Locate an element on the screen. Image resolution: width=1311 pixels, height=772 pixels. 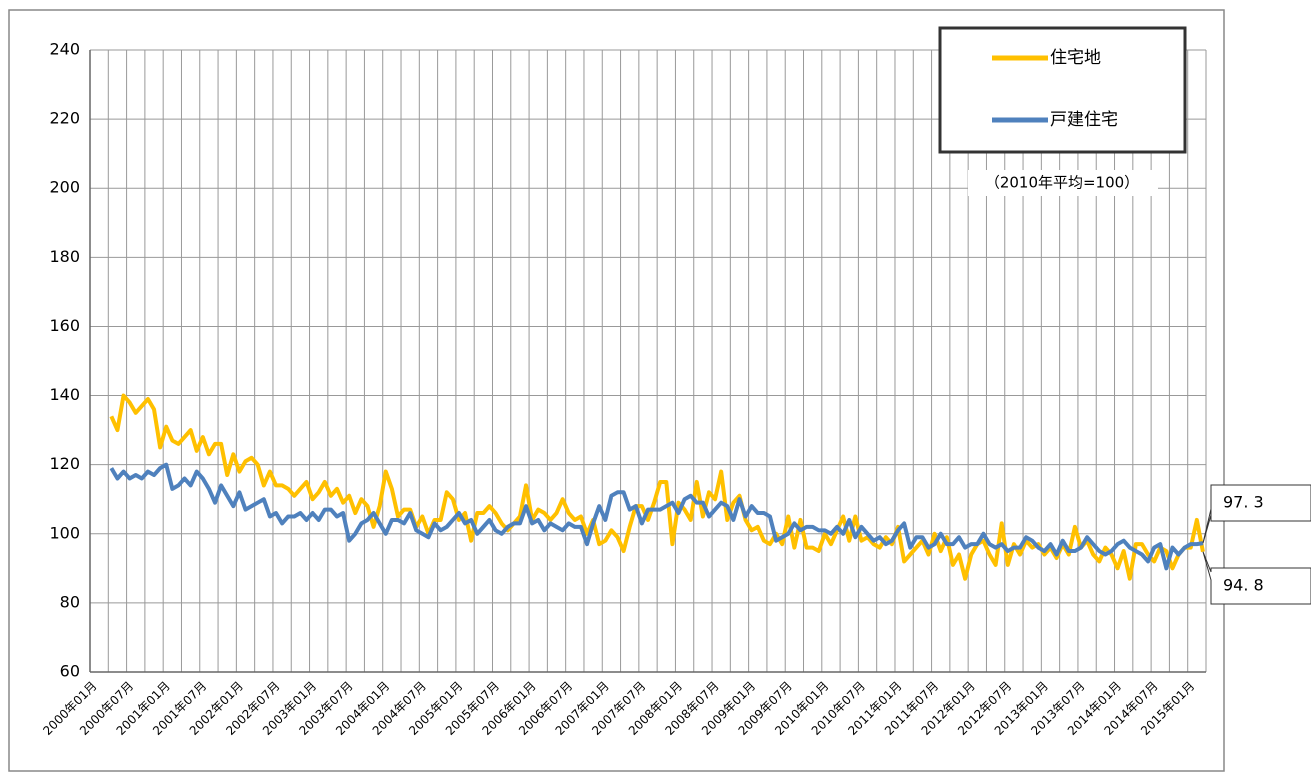
y-tick-label: 240 is located at coordinates (64, 49).